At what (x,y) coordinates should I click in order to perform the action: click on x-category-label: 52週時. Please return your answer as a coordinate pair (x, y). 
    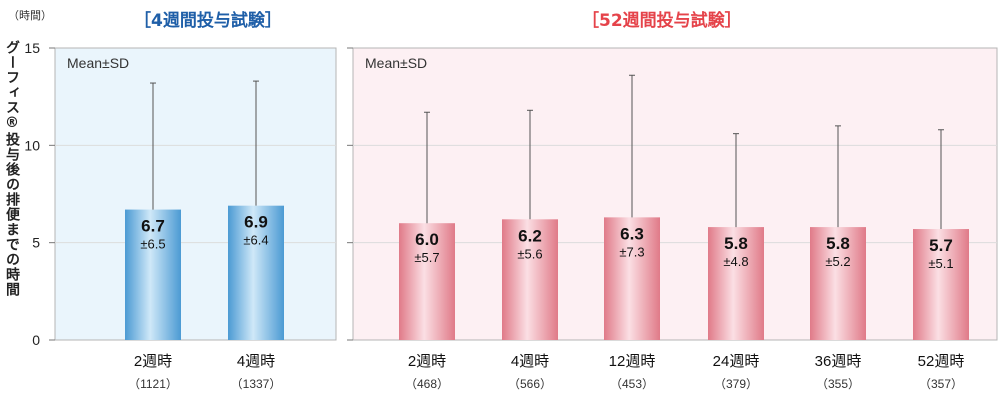
    Looking at the image, I should click on (941, 361).